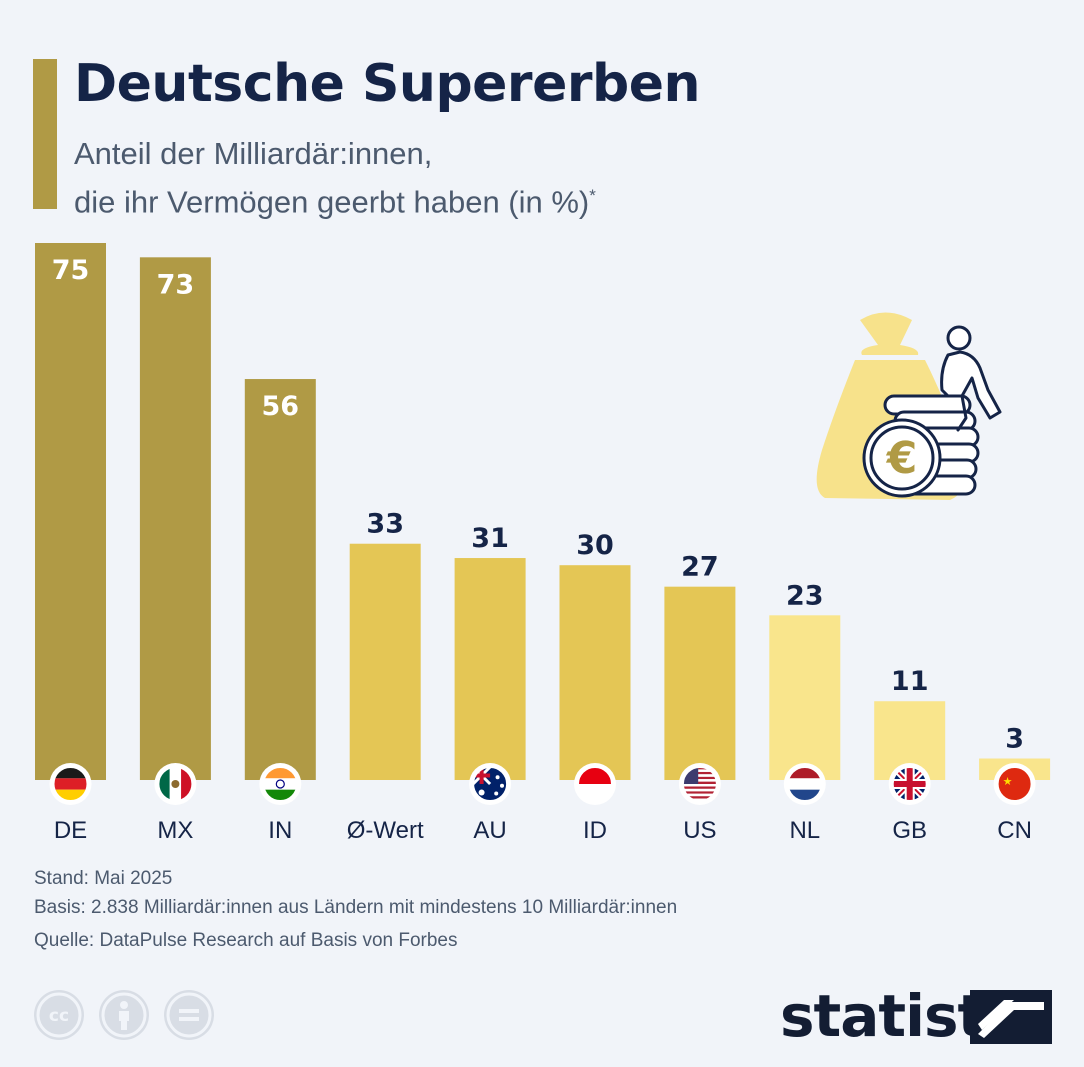  I want to click on value-label: 11, so click(910, 681).